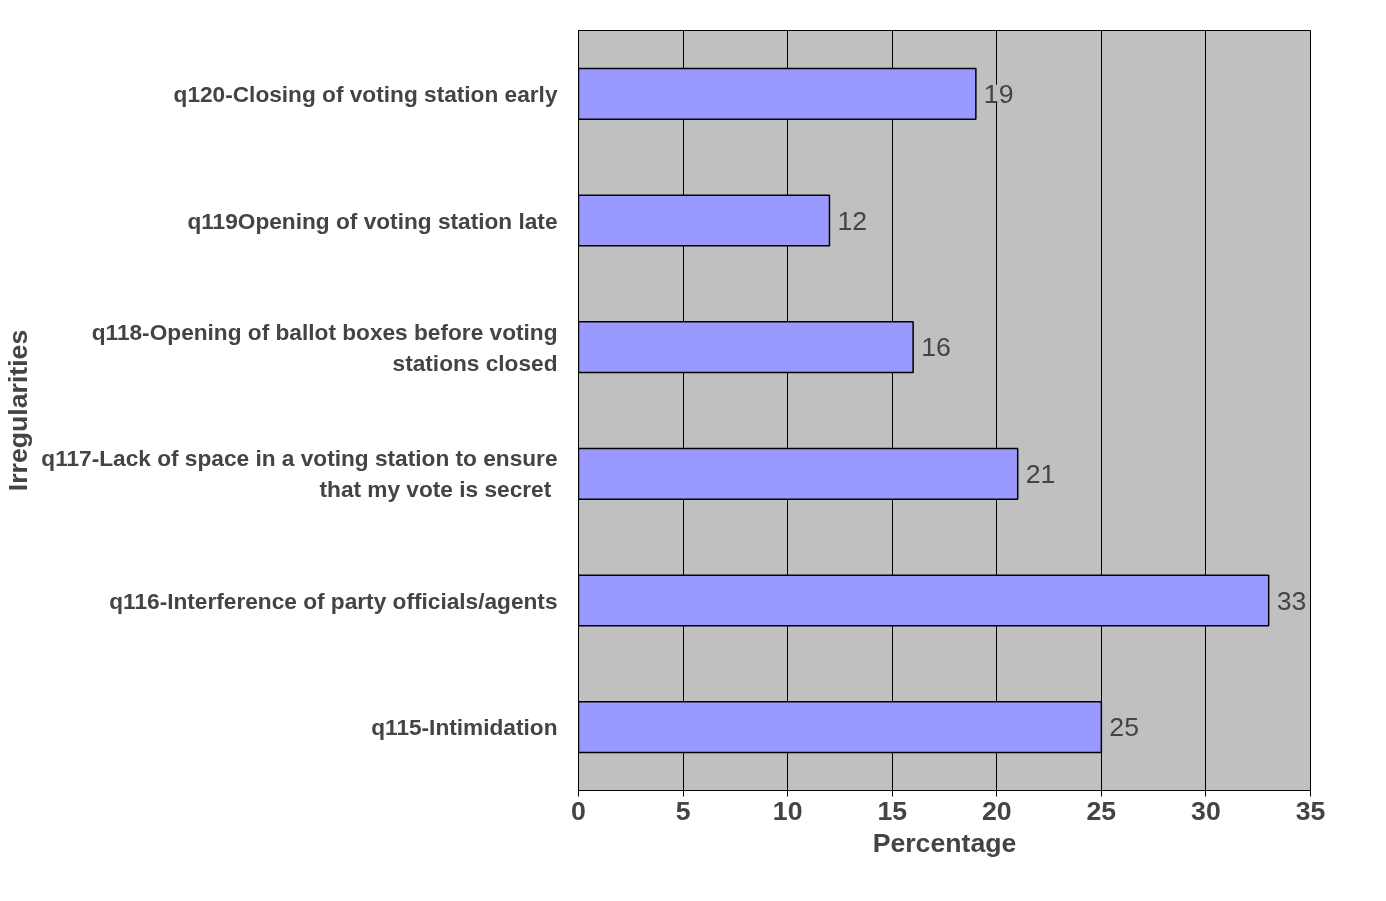 The height and width of the screenshot is (901, 1386). I want to click on x-tick-label: 30, so click(1206, 810).